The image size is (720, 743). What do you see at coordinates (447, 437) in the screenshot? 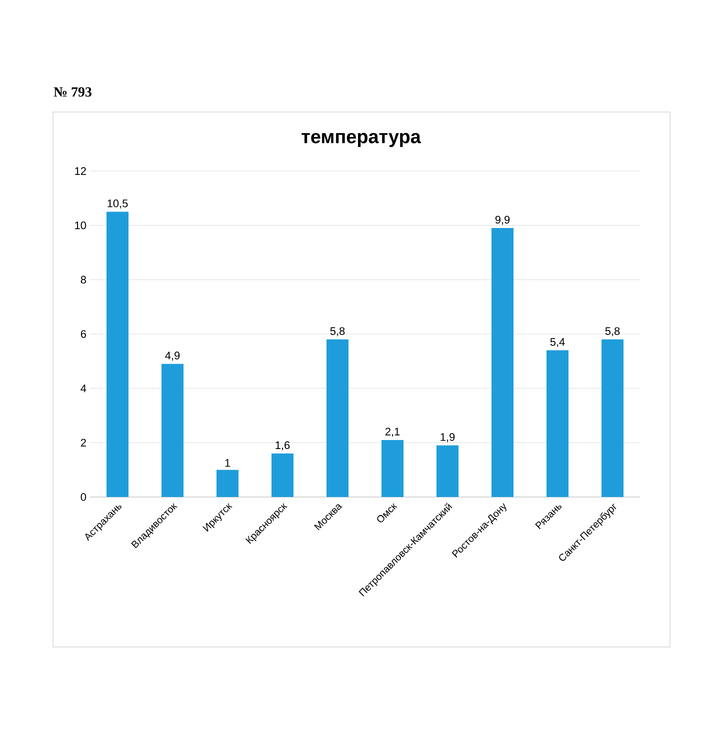
I see `data-label: 1,9` at bounding box center [447, 437].